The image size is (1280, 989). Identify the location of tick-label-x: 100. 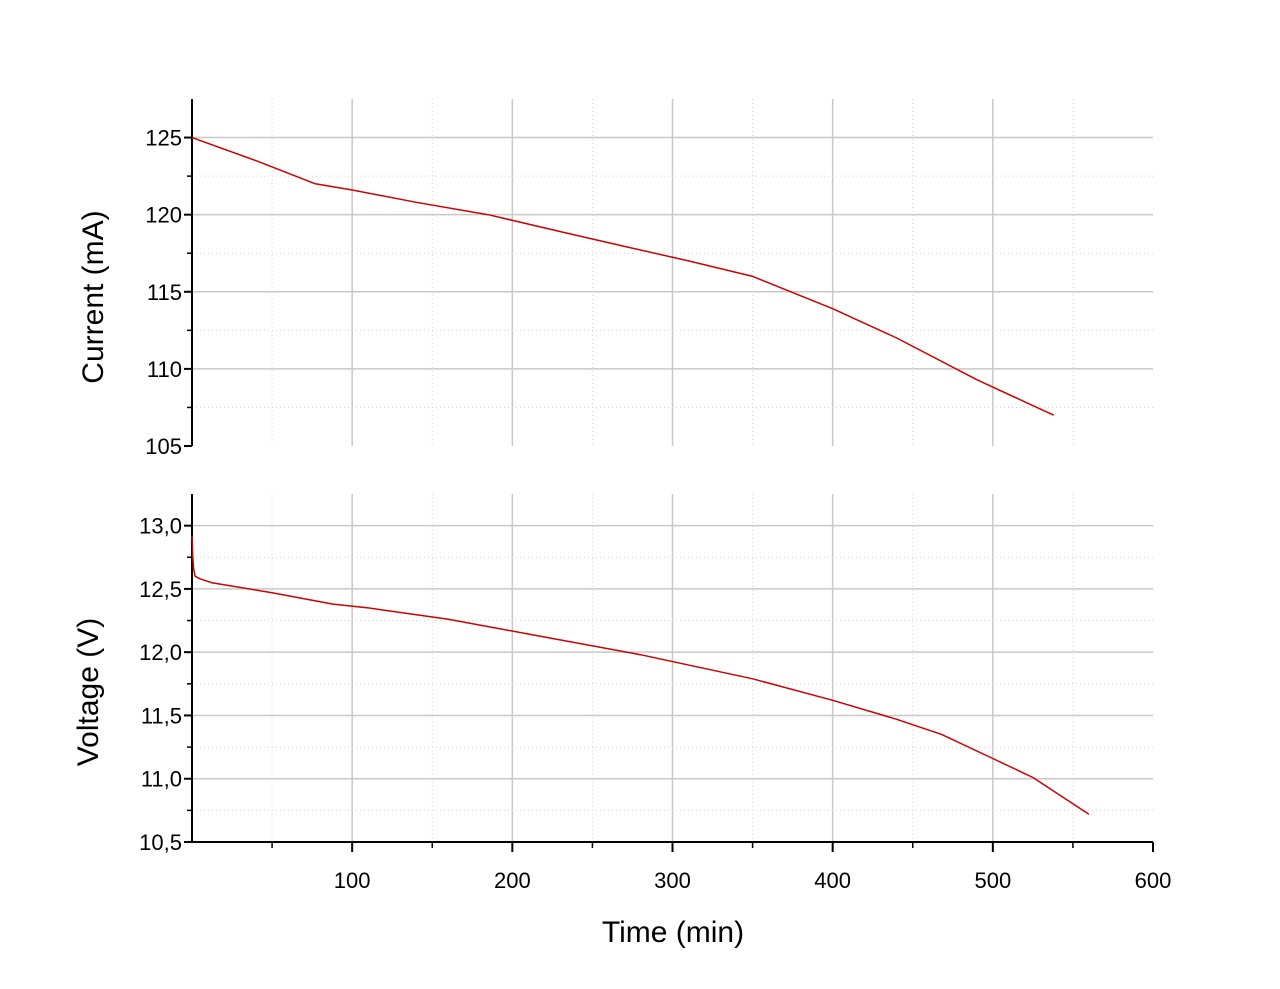
(352, 880).